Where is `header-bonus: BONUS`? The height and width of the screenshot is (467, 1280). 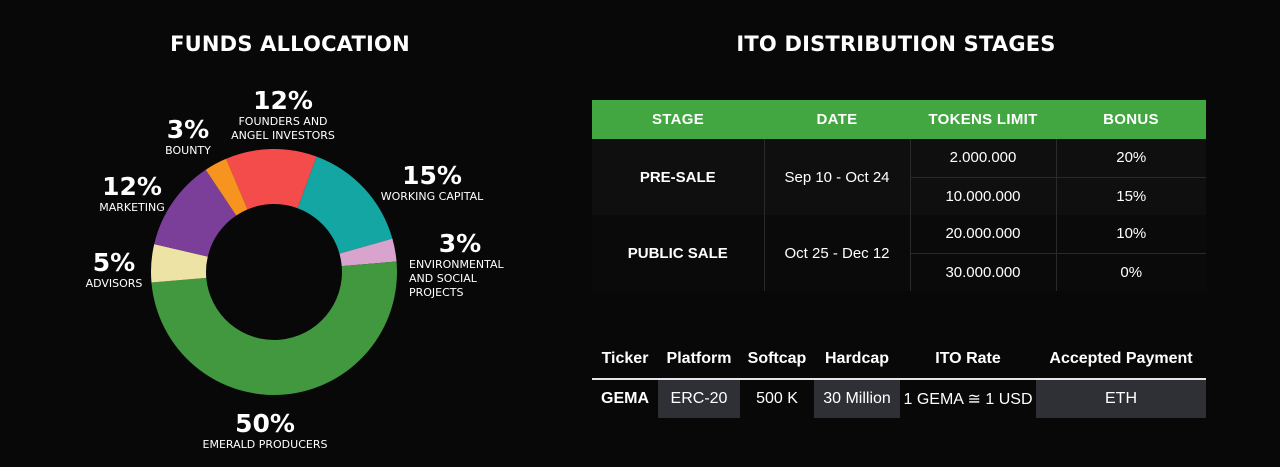
header-bonus: BONUS is located at coordinates (1131, 119).